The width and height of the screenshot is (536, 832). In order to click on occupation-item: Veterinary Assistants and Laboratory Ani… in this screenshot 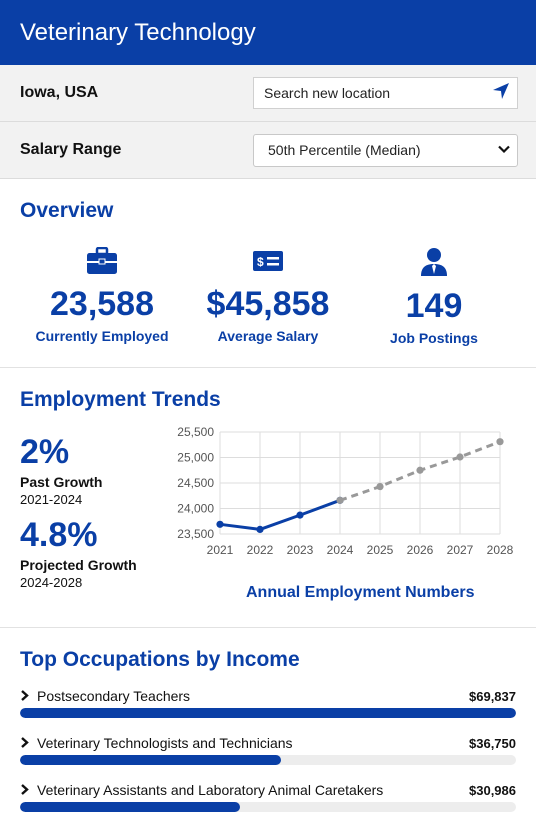, I will do `click(268, 799)`.